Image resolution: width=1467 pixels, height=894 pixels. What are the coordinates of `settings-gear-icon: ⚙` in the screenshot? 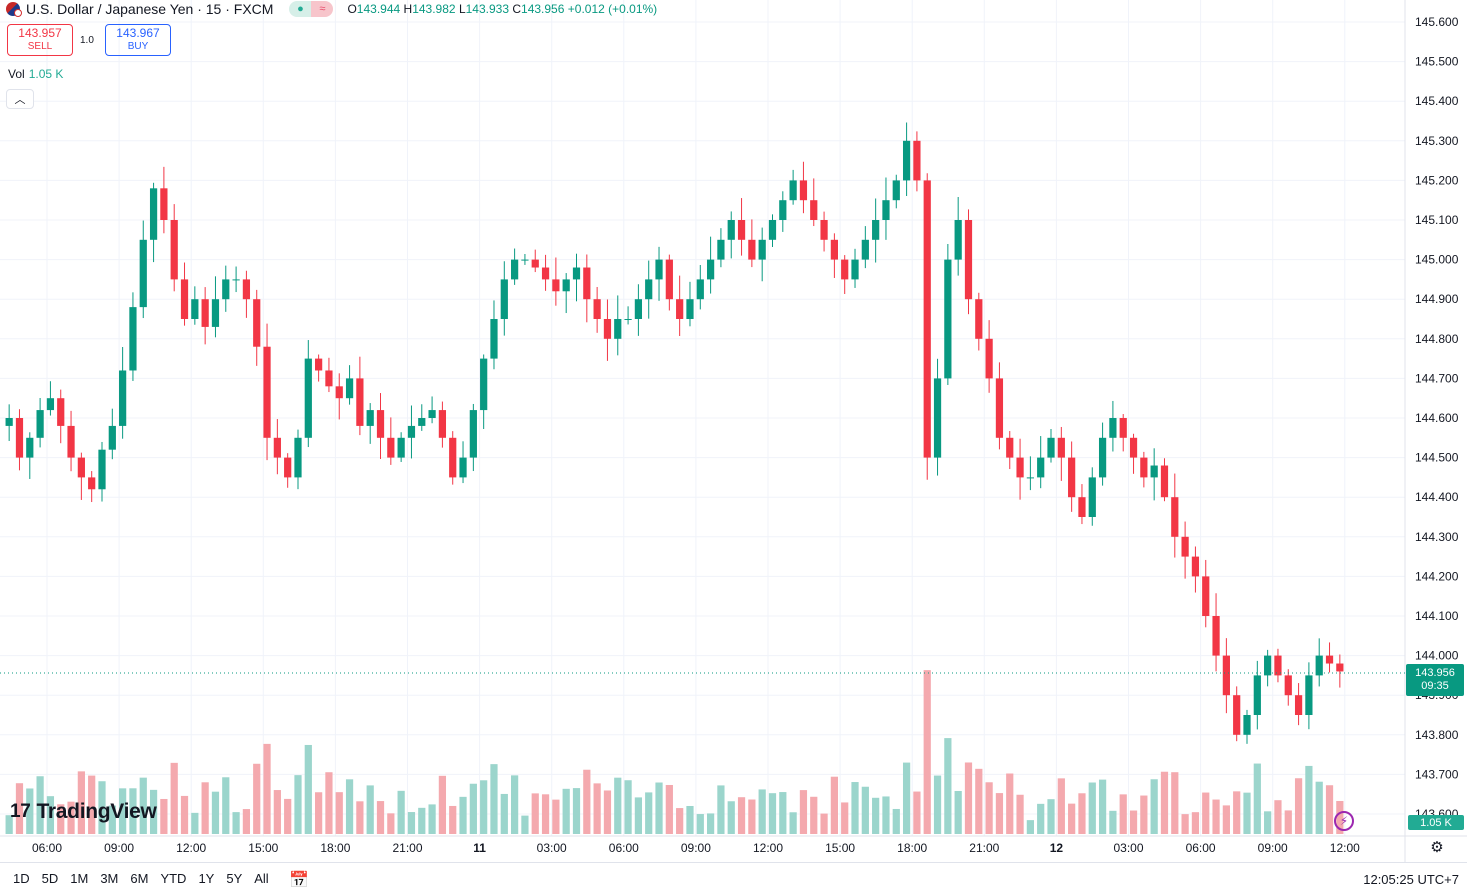 It's located at (1437, 847).